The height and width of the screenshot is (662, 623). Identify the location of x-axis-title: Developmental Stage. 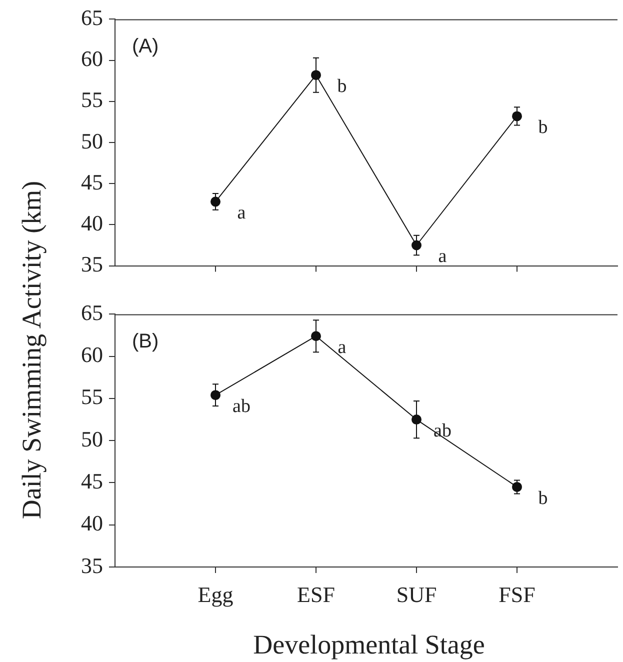
(369, 645).